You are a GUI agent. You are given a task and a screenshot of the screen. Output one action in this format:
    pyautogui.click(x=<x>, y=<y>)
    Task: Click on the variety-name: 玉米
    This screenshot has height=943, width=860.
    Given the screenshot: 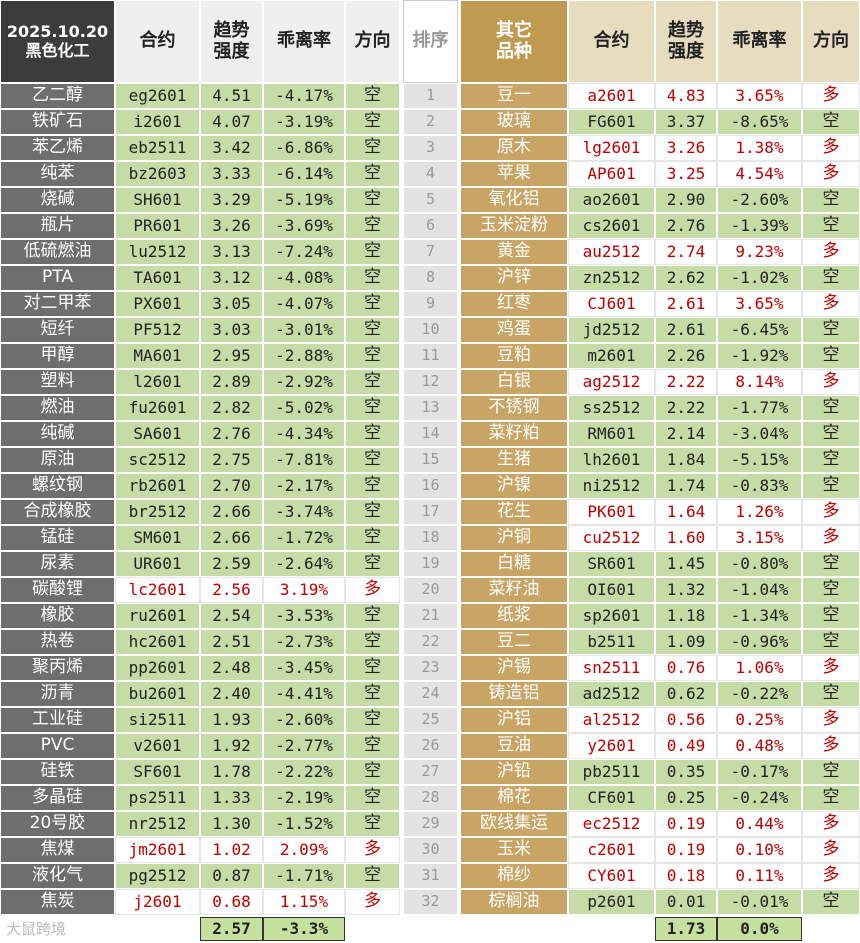 What is the action you would take?
    pyautogui.click(x=514, y=850)
    